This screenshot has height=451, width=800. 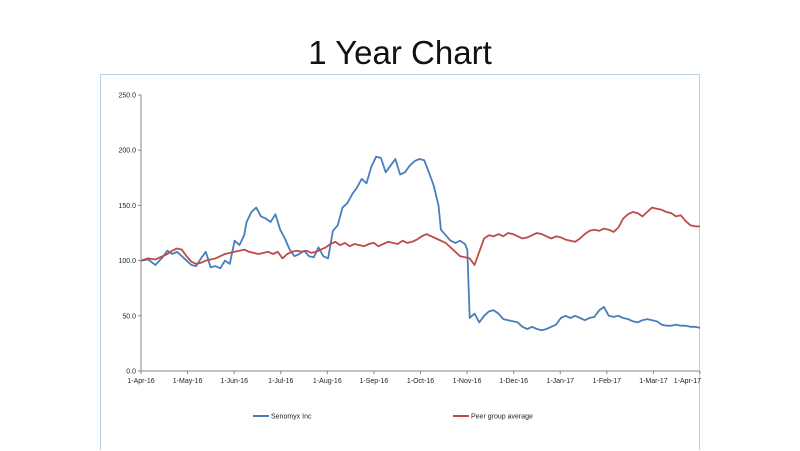 I want to click on y-tick-label: 150.0, so click(x=127, y=206).